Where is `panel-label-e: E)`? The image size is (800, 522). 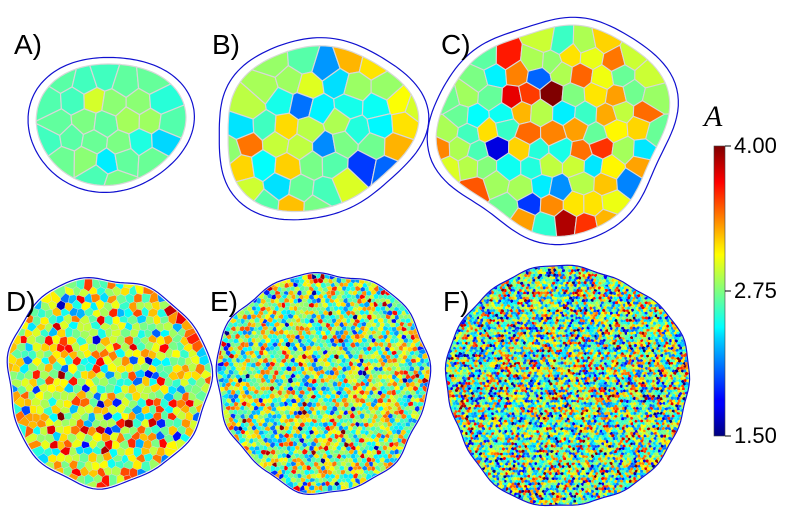
panel-label-e: E) is located at coordinates (224, 301).